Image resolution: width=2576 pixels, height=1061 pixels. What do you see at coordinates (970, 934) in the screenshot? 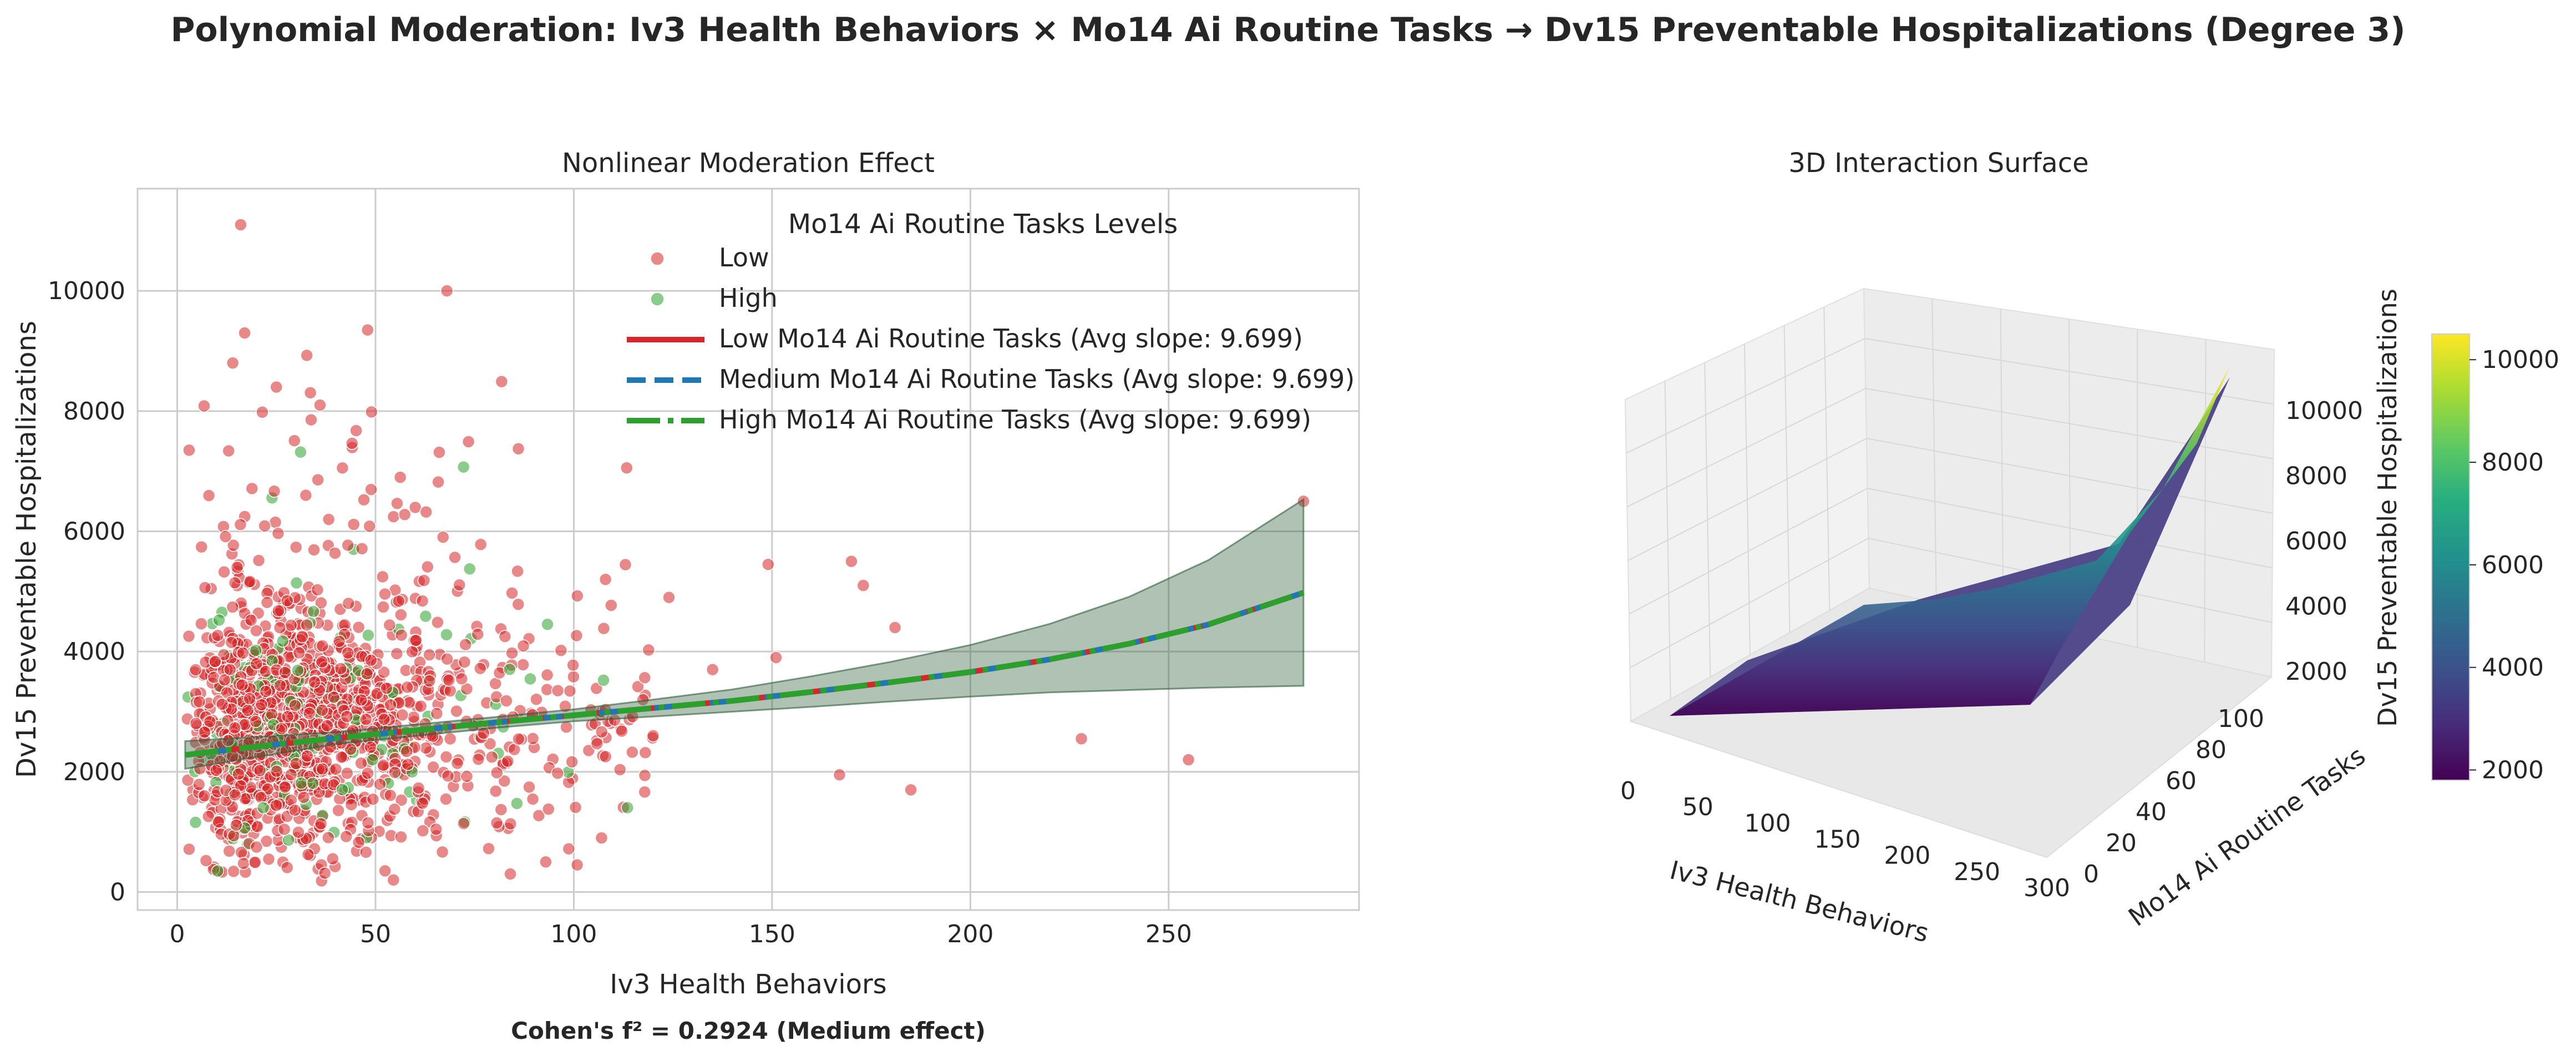
I see `x-tick-label: 200` at bounding box center [970, 934].